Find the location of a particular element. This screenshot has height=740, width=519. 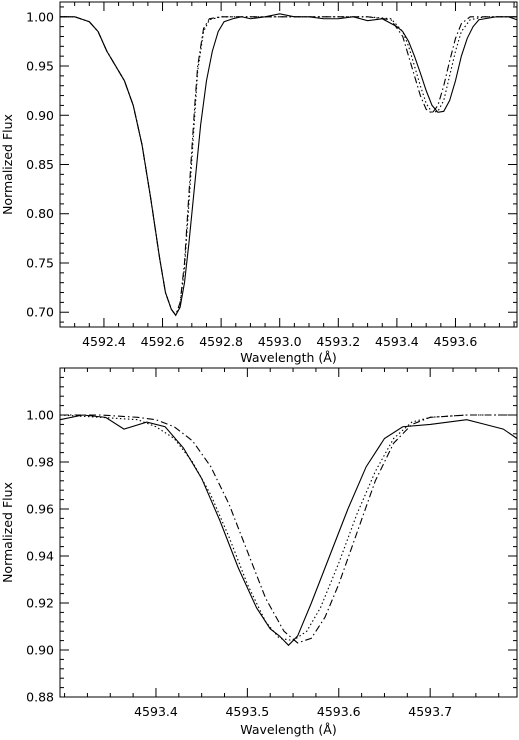

y-tick-label: 0.92 is located at coordinates (40, 603).